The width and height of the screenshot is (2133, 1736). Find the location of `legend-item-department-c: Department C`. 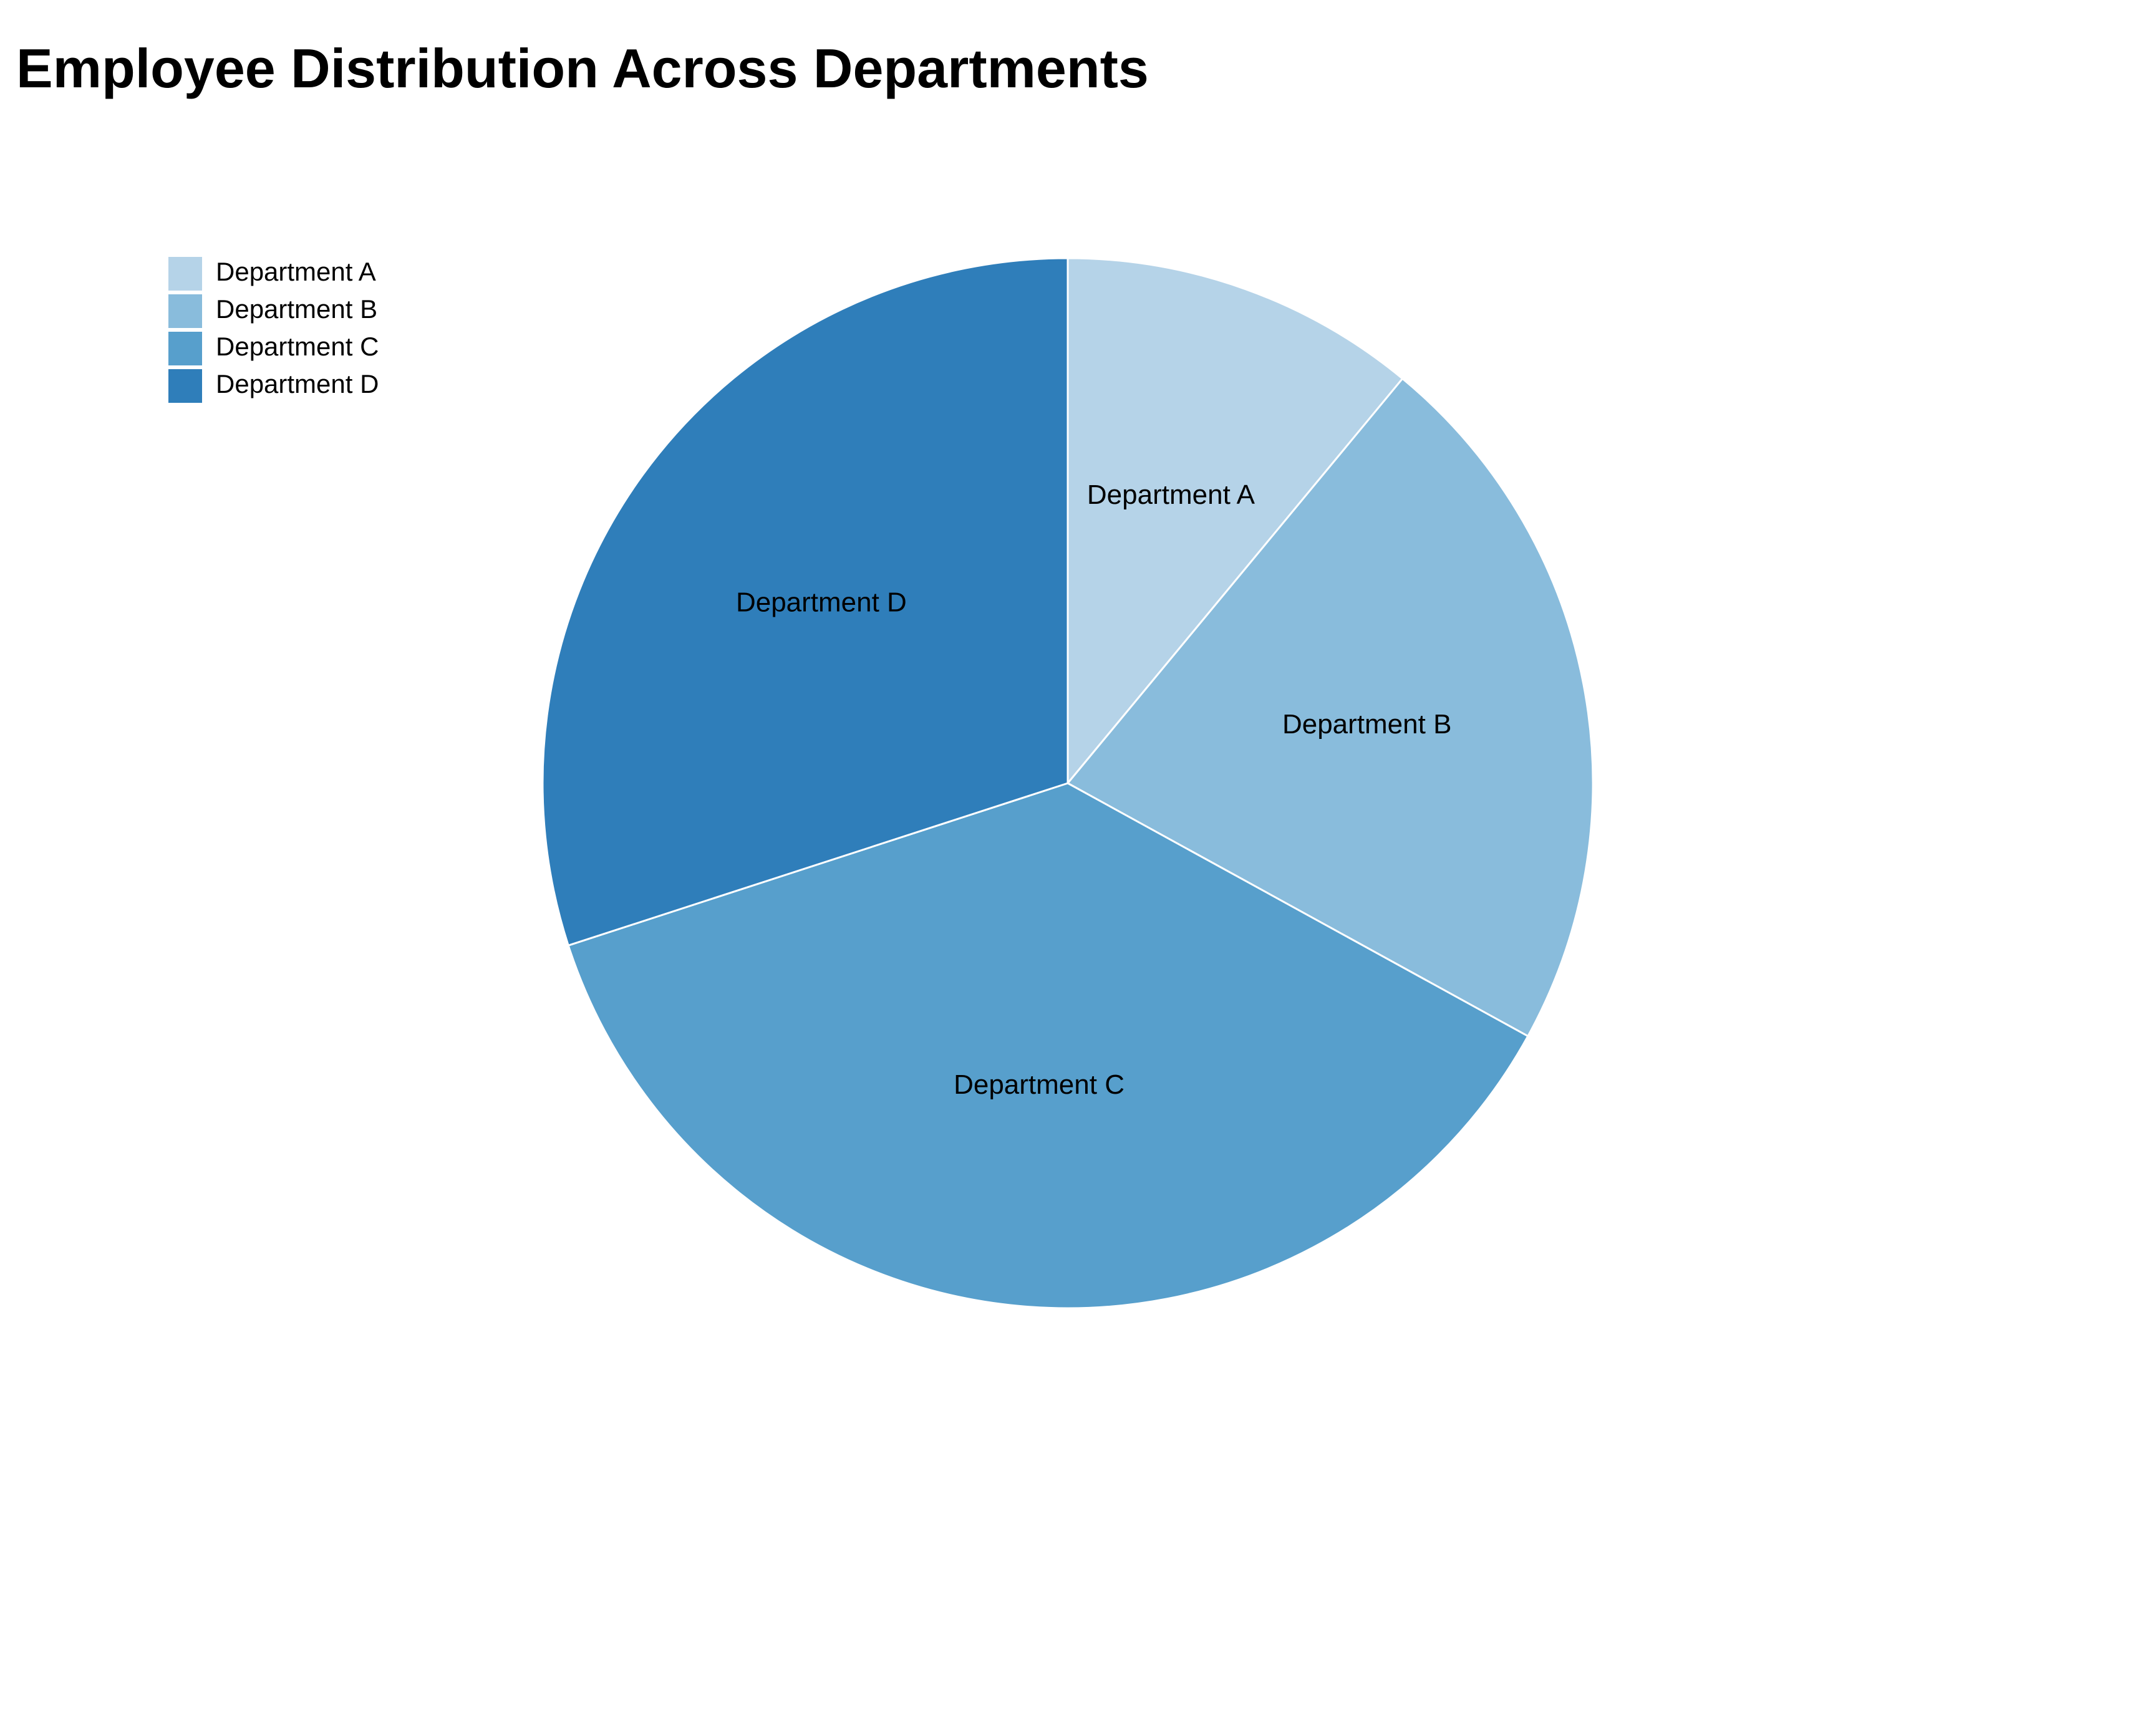

legend-item-department-c: Department C is located at coordinates (273, 348).